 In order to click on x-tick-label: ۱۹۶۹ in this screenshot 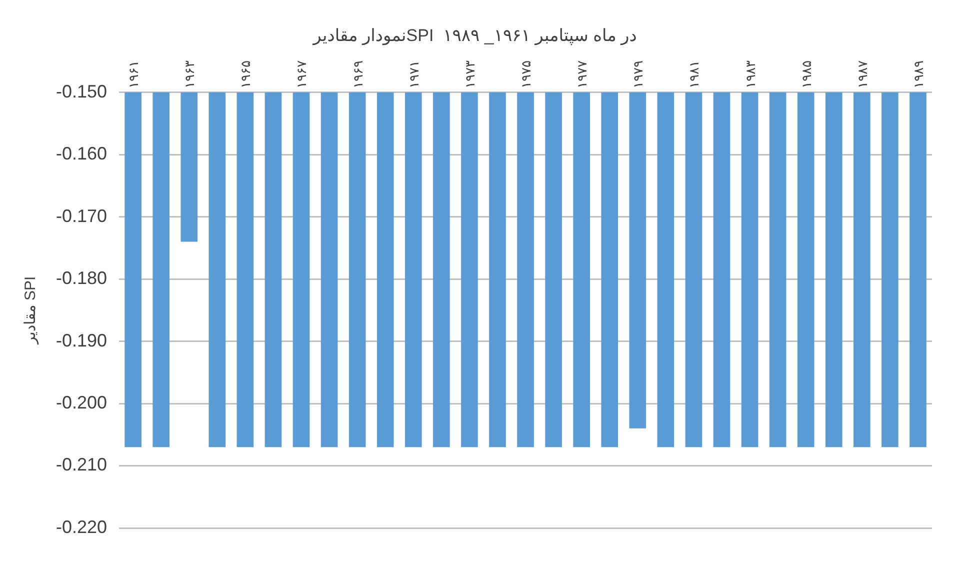, I will do `click(358, 74)`.